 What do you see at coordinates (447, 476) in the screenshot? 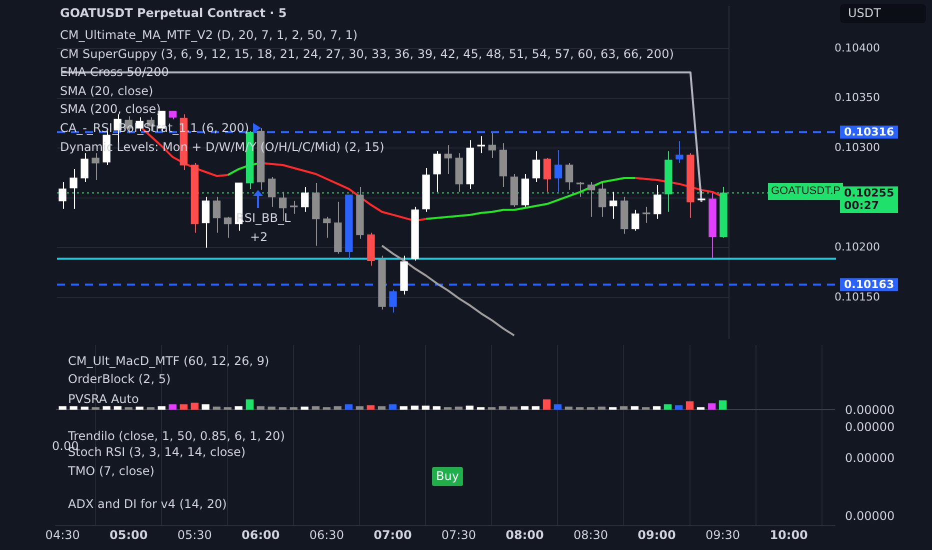
I see `text: Buy` at bounding box center [447, 476].